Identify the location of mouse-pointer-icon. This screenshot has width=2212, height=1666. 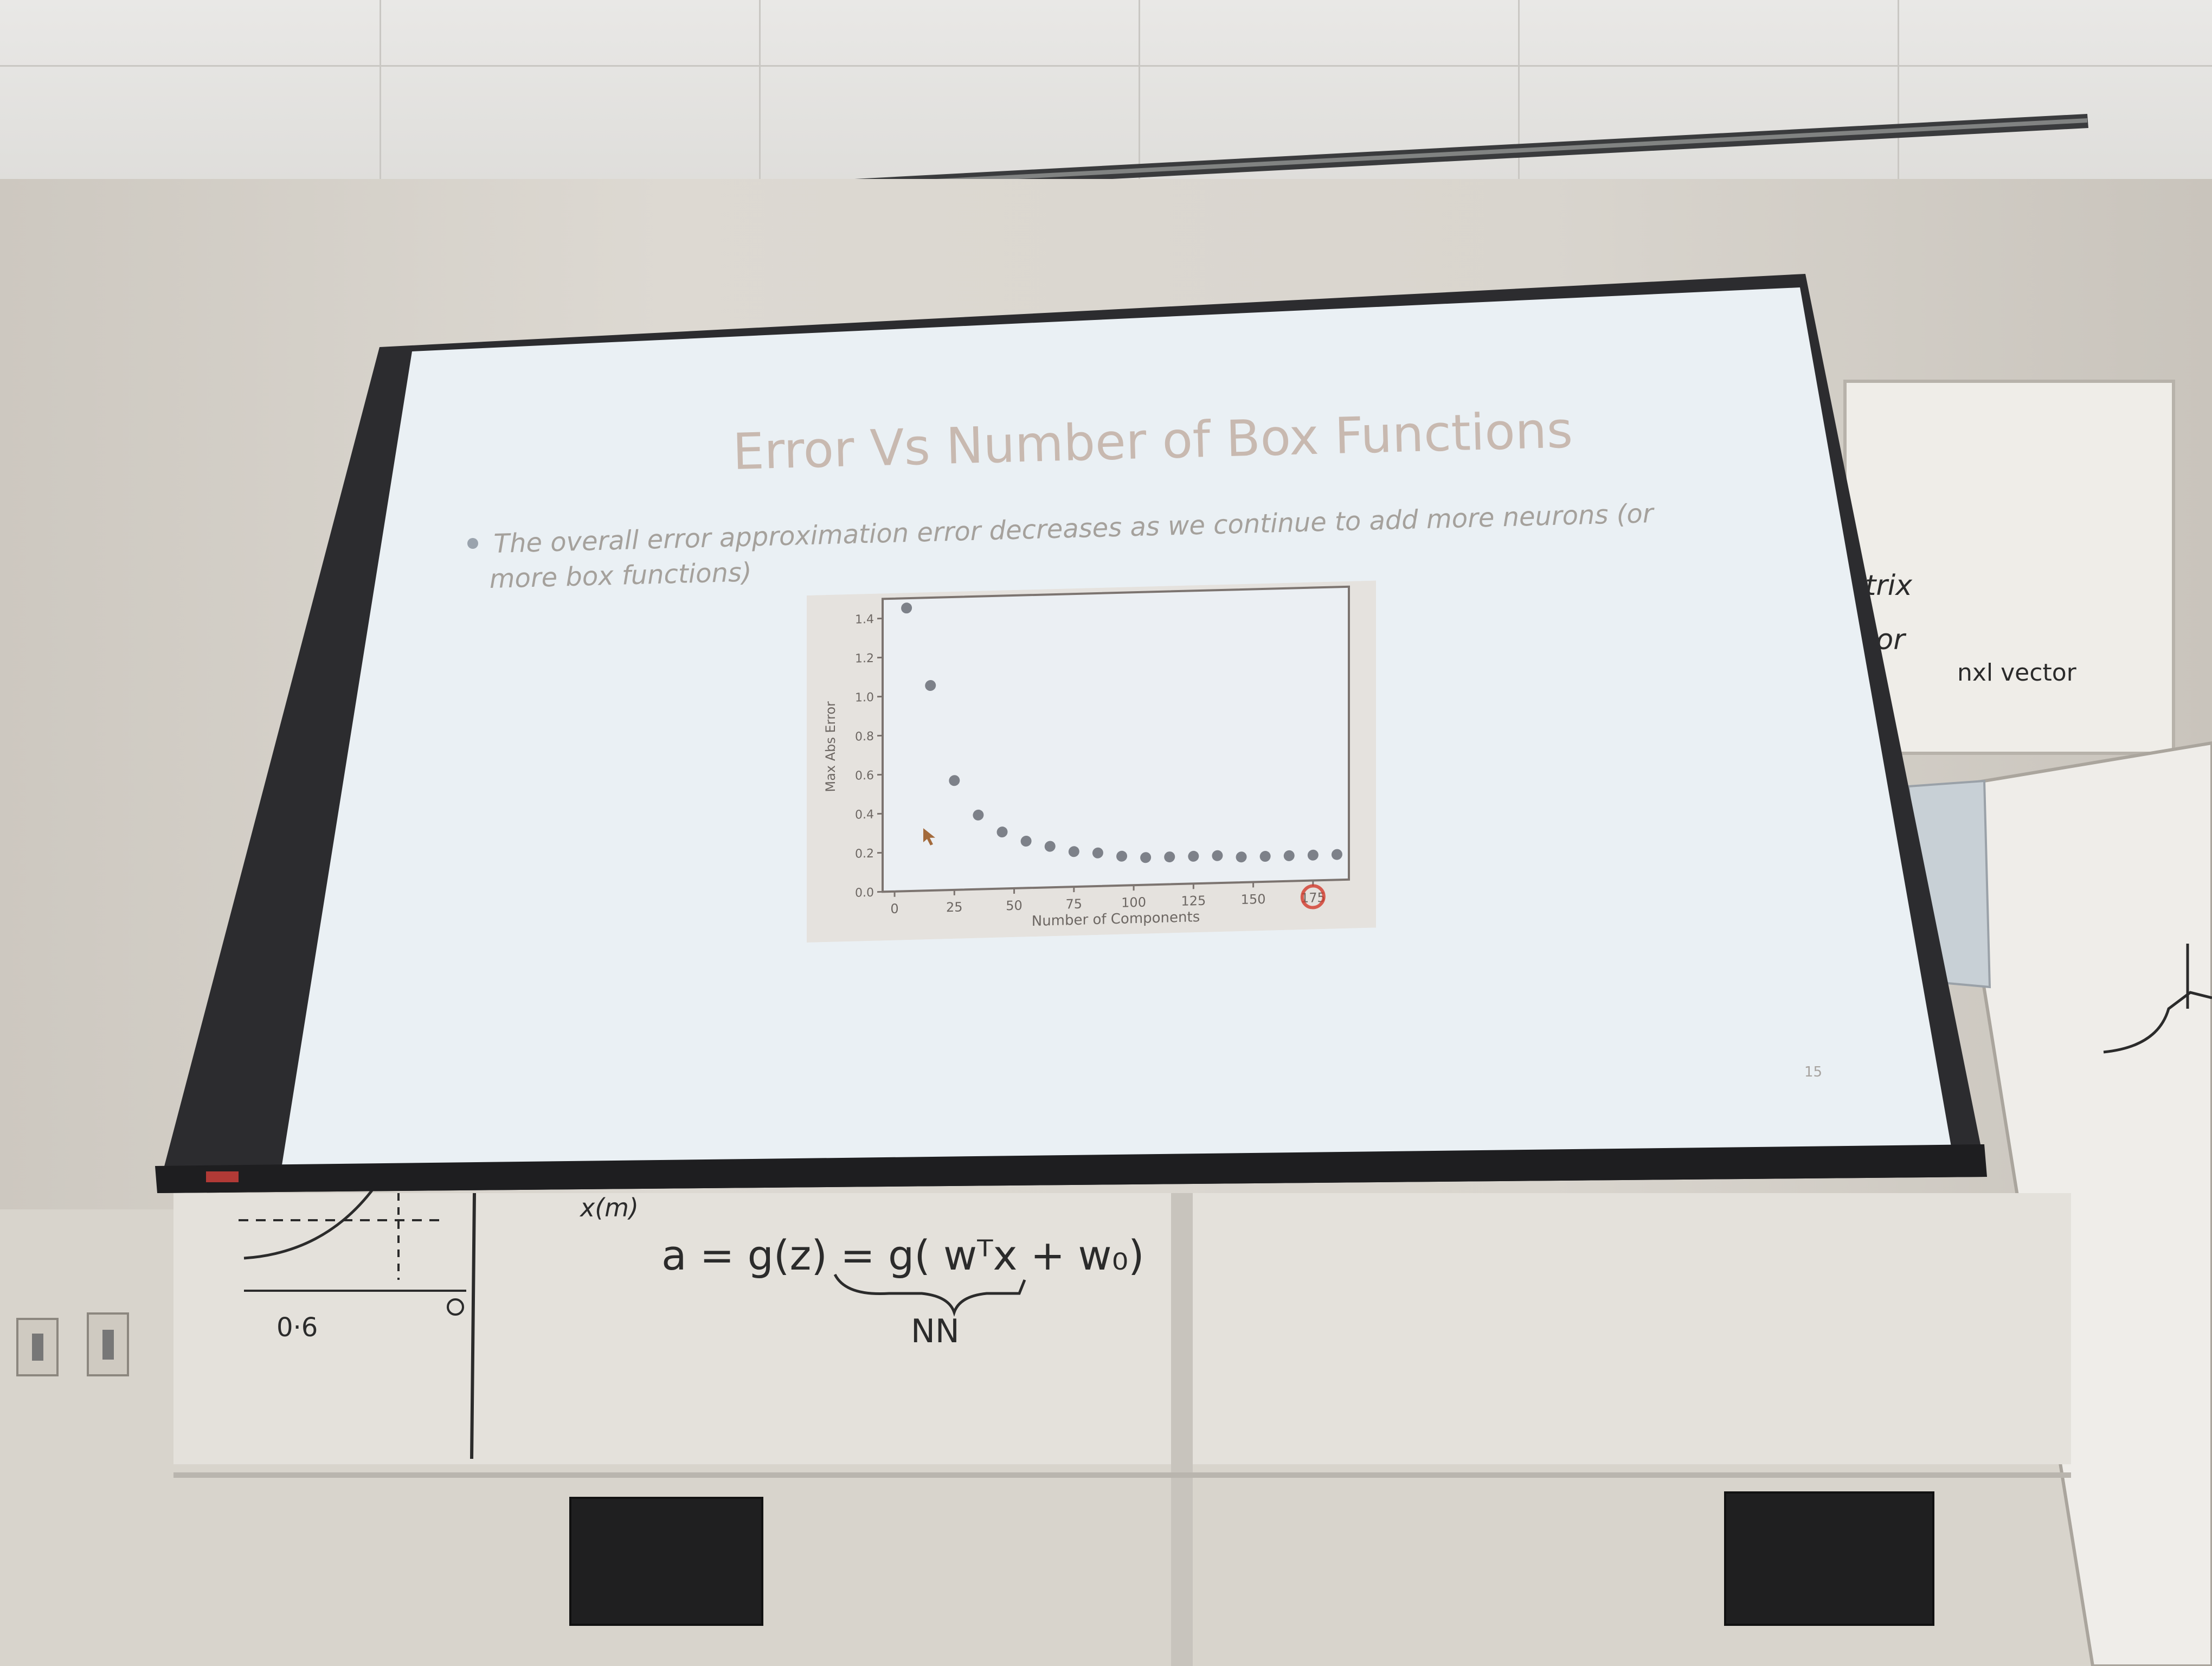
(929, 836).